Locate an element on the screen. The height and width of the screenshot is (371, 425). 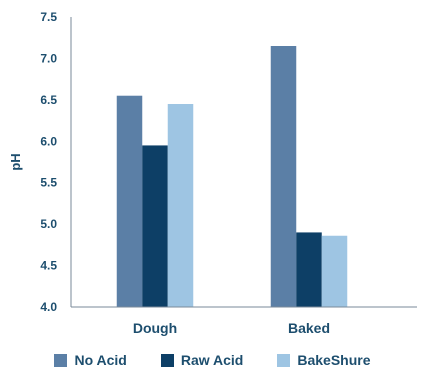
category-labels: Dough Baked is located at coordinates (231, 328).